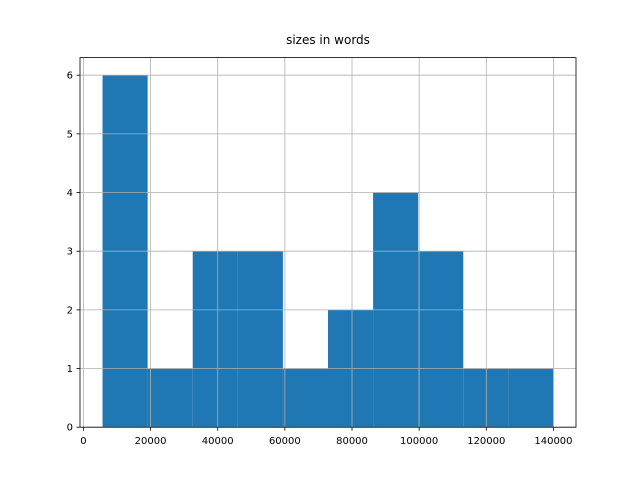 This screenshot has height=480, width=640. What do you see at coordinates (553, 441) in the screenshot?
I see `x-tick-label: 140000` at bounding box center [553, 441].